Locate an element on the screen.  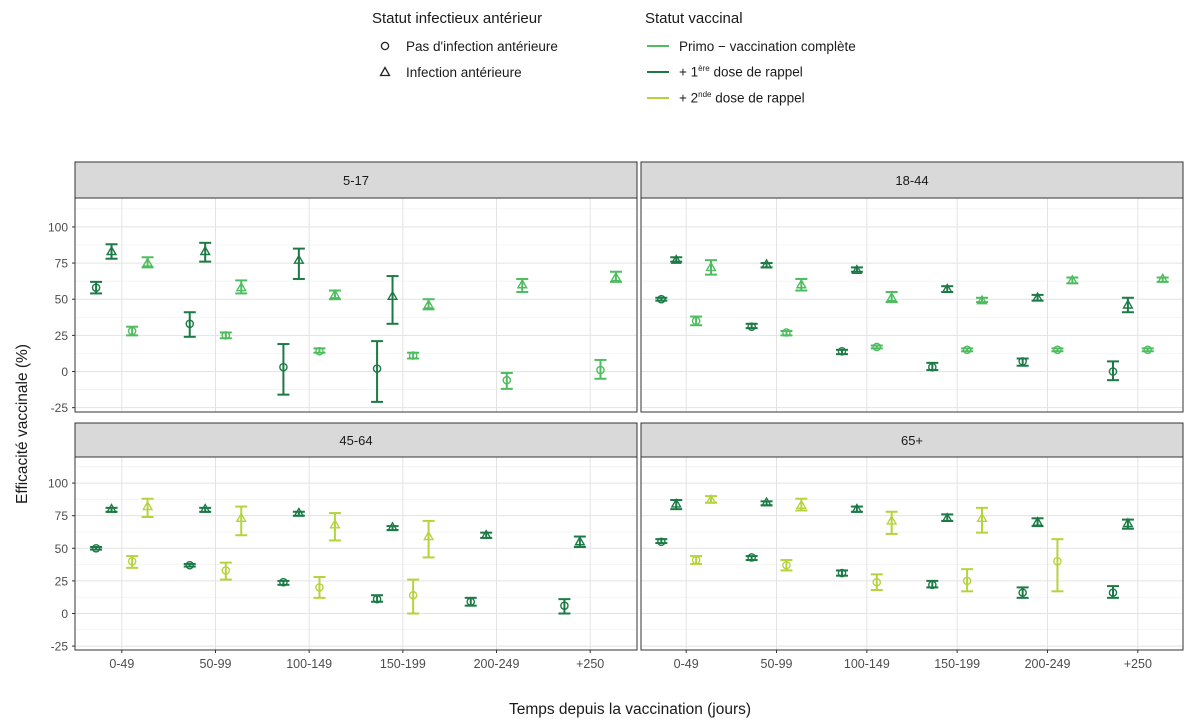
x-tick-label: 50-99 is located at coordinates (216, 664).